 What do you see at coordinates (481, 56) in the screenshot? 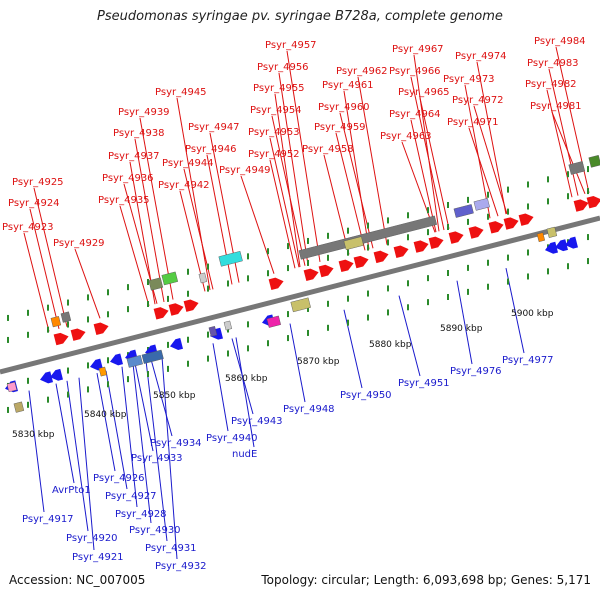
I see `forward-gene-label: Psyr_4974` at bounding box center [481, 56].